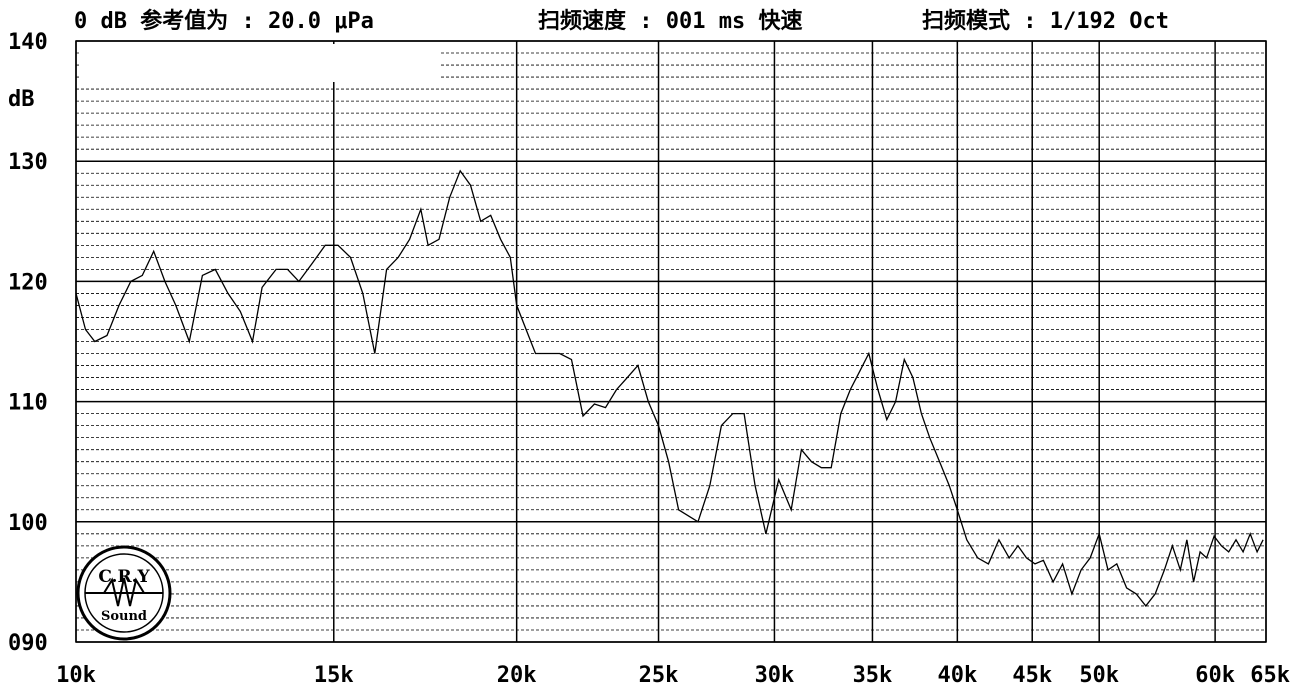 The height and width of the screenshot is (691, 1298). I want to click on y-tick-label: 110, so click(28, 403).